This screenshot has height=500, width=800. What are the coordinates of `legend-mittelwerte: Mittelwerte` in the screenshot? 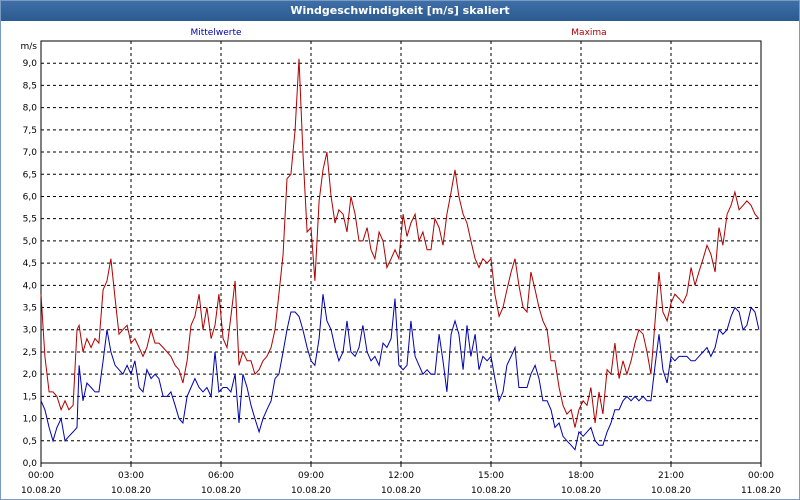 It's located at (215, 33).